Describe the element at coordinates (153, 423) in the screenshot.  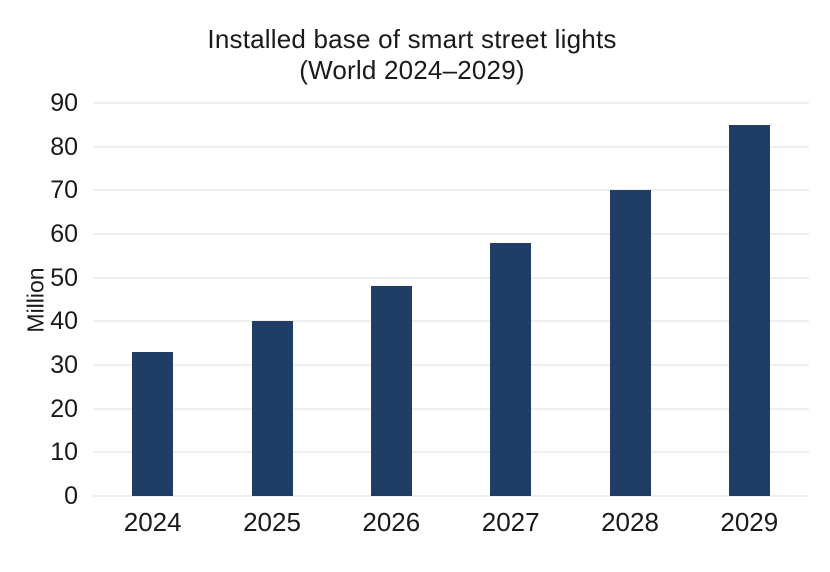
I see `bar-2024` at that location.